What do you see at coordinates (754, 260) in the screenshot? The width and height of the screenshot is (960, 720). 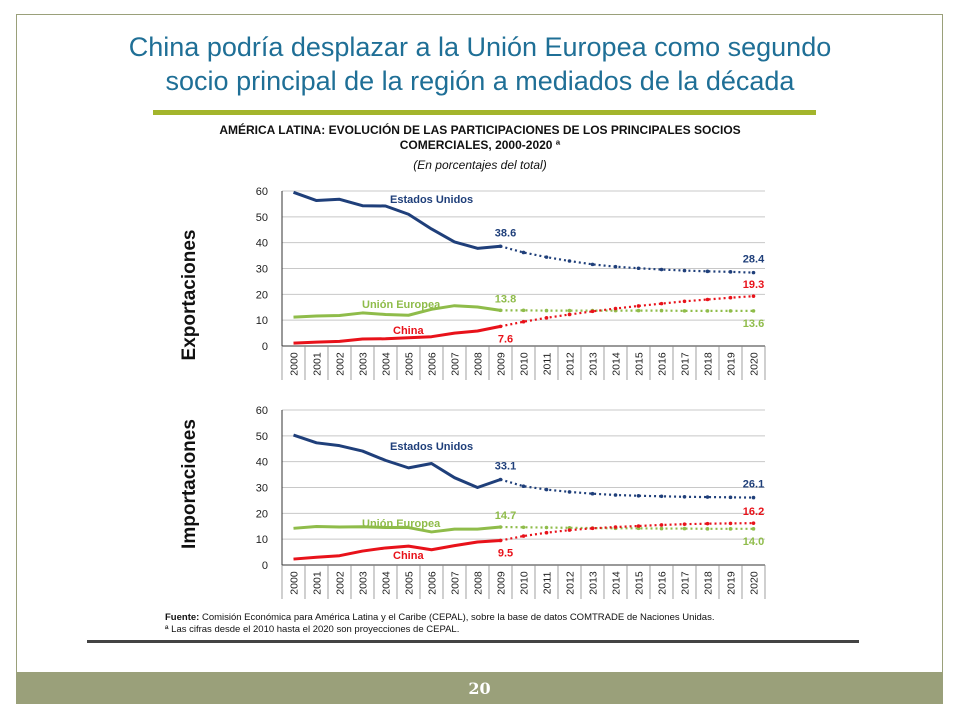 I see `data-label-usa: 28.4` at bounding box center [754, 260].